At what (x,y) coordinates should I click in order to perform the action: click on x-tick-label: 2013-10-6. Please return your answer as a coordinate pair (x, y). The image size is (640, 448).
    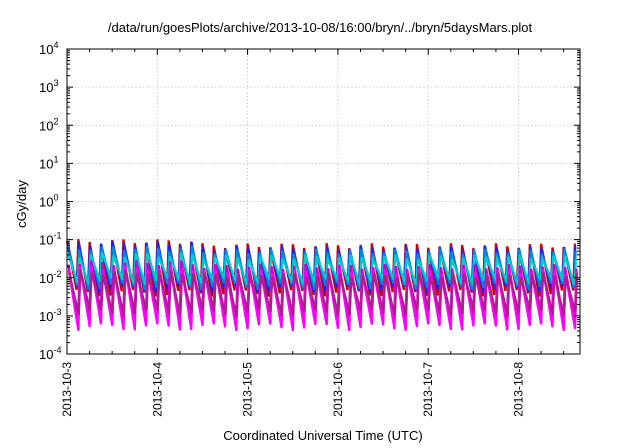
    Looking at the image, I should click on (338, 389).